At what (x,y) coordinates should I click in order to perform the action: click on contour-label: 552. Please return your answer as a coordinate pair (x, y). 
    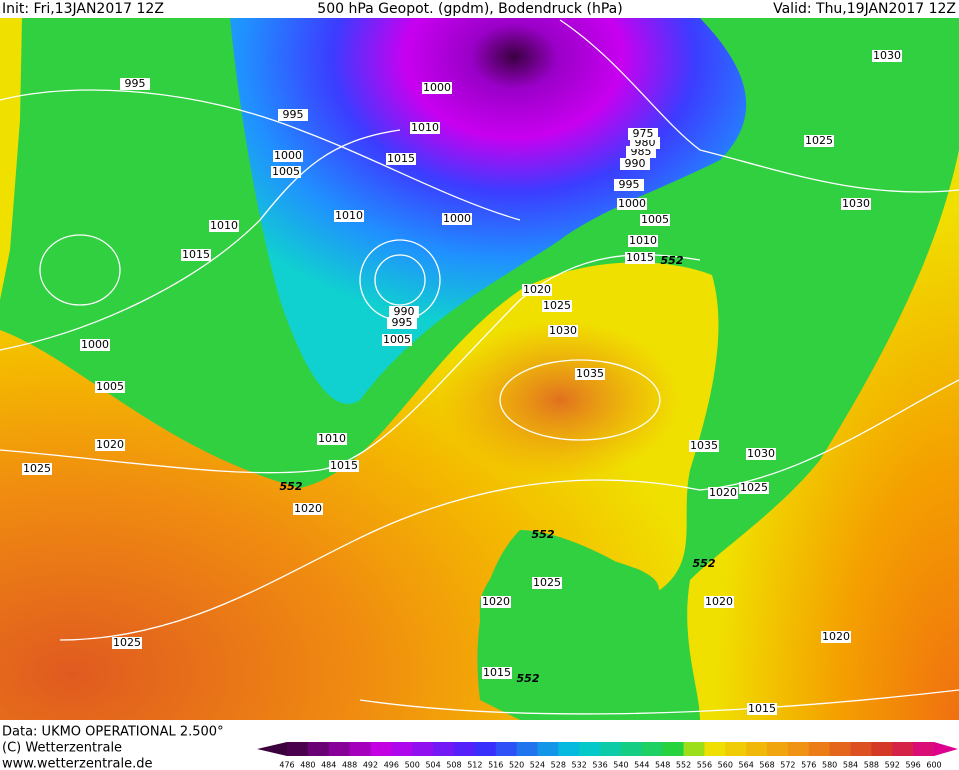
    Looking at the image, I should click on (291, 486).